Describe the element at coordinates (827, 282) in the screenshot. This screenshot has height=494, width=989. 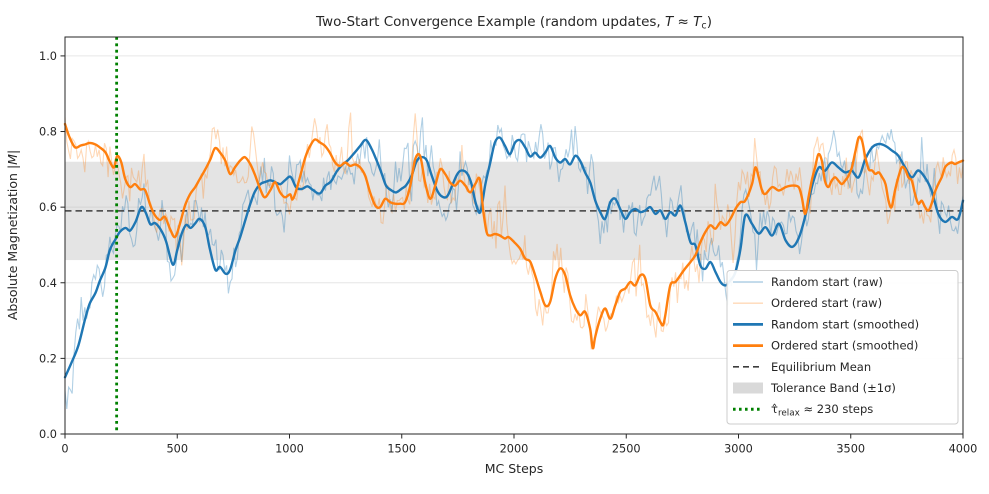
I see `legend-label-random-raw: Random start (raw)` at that location.